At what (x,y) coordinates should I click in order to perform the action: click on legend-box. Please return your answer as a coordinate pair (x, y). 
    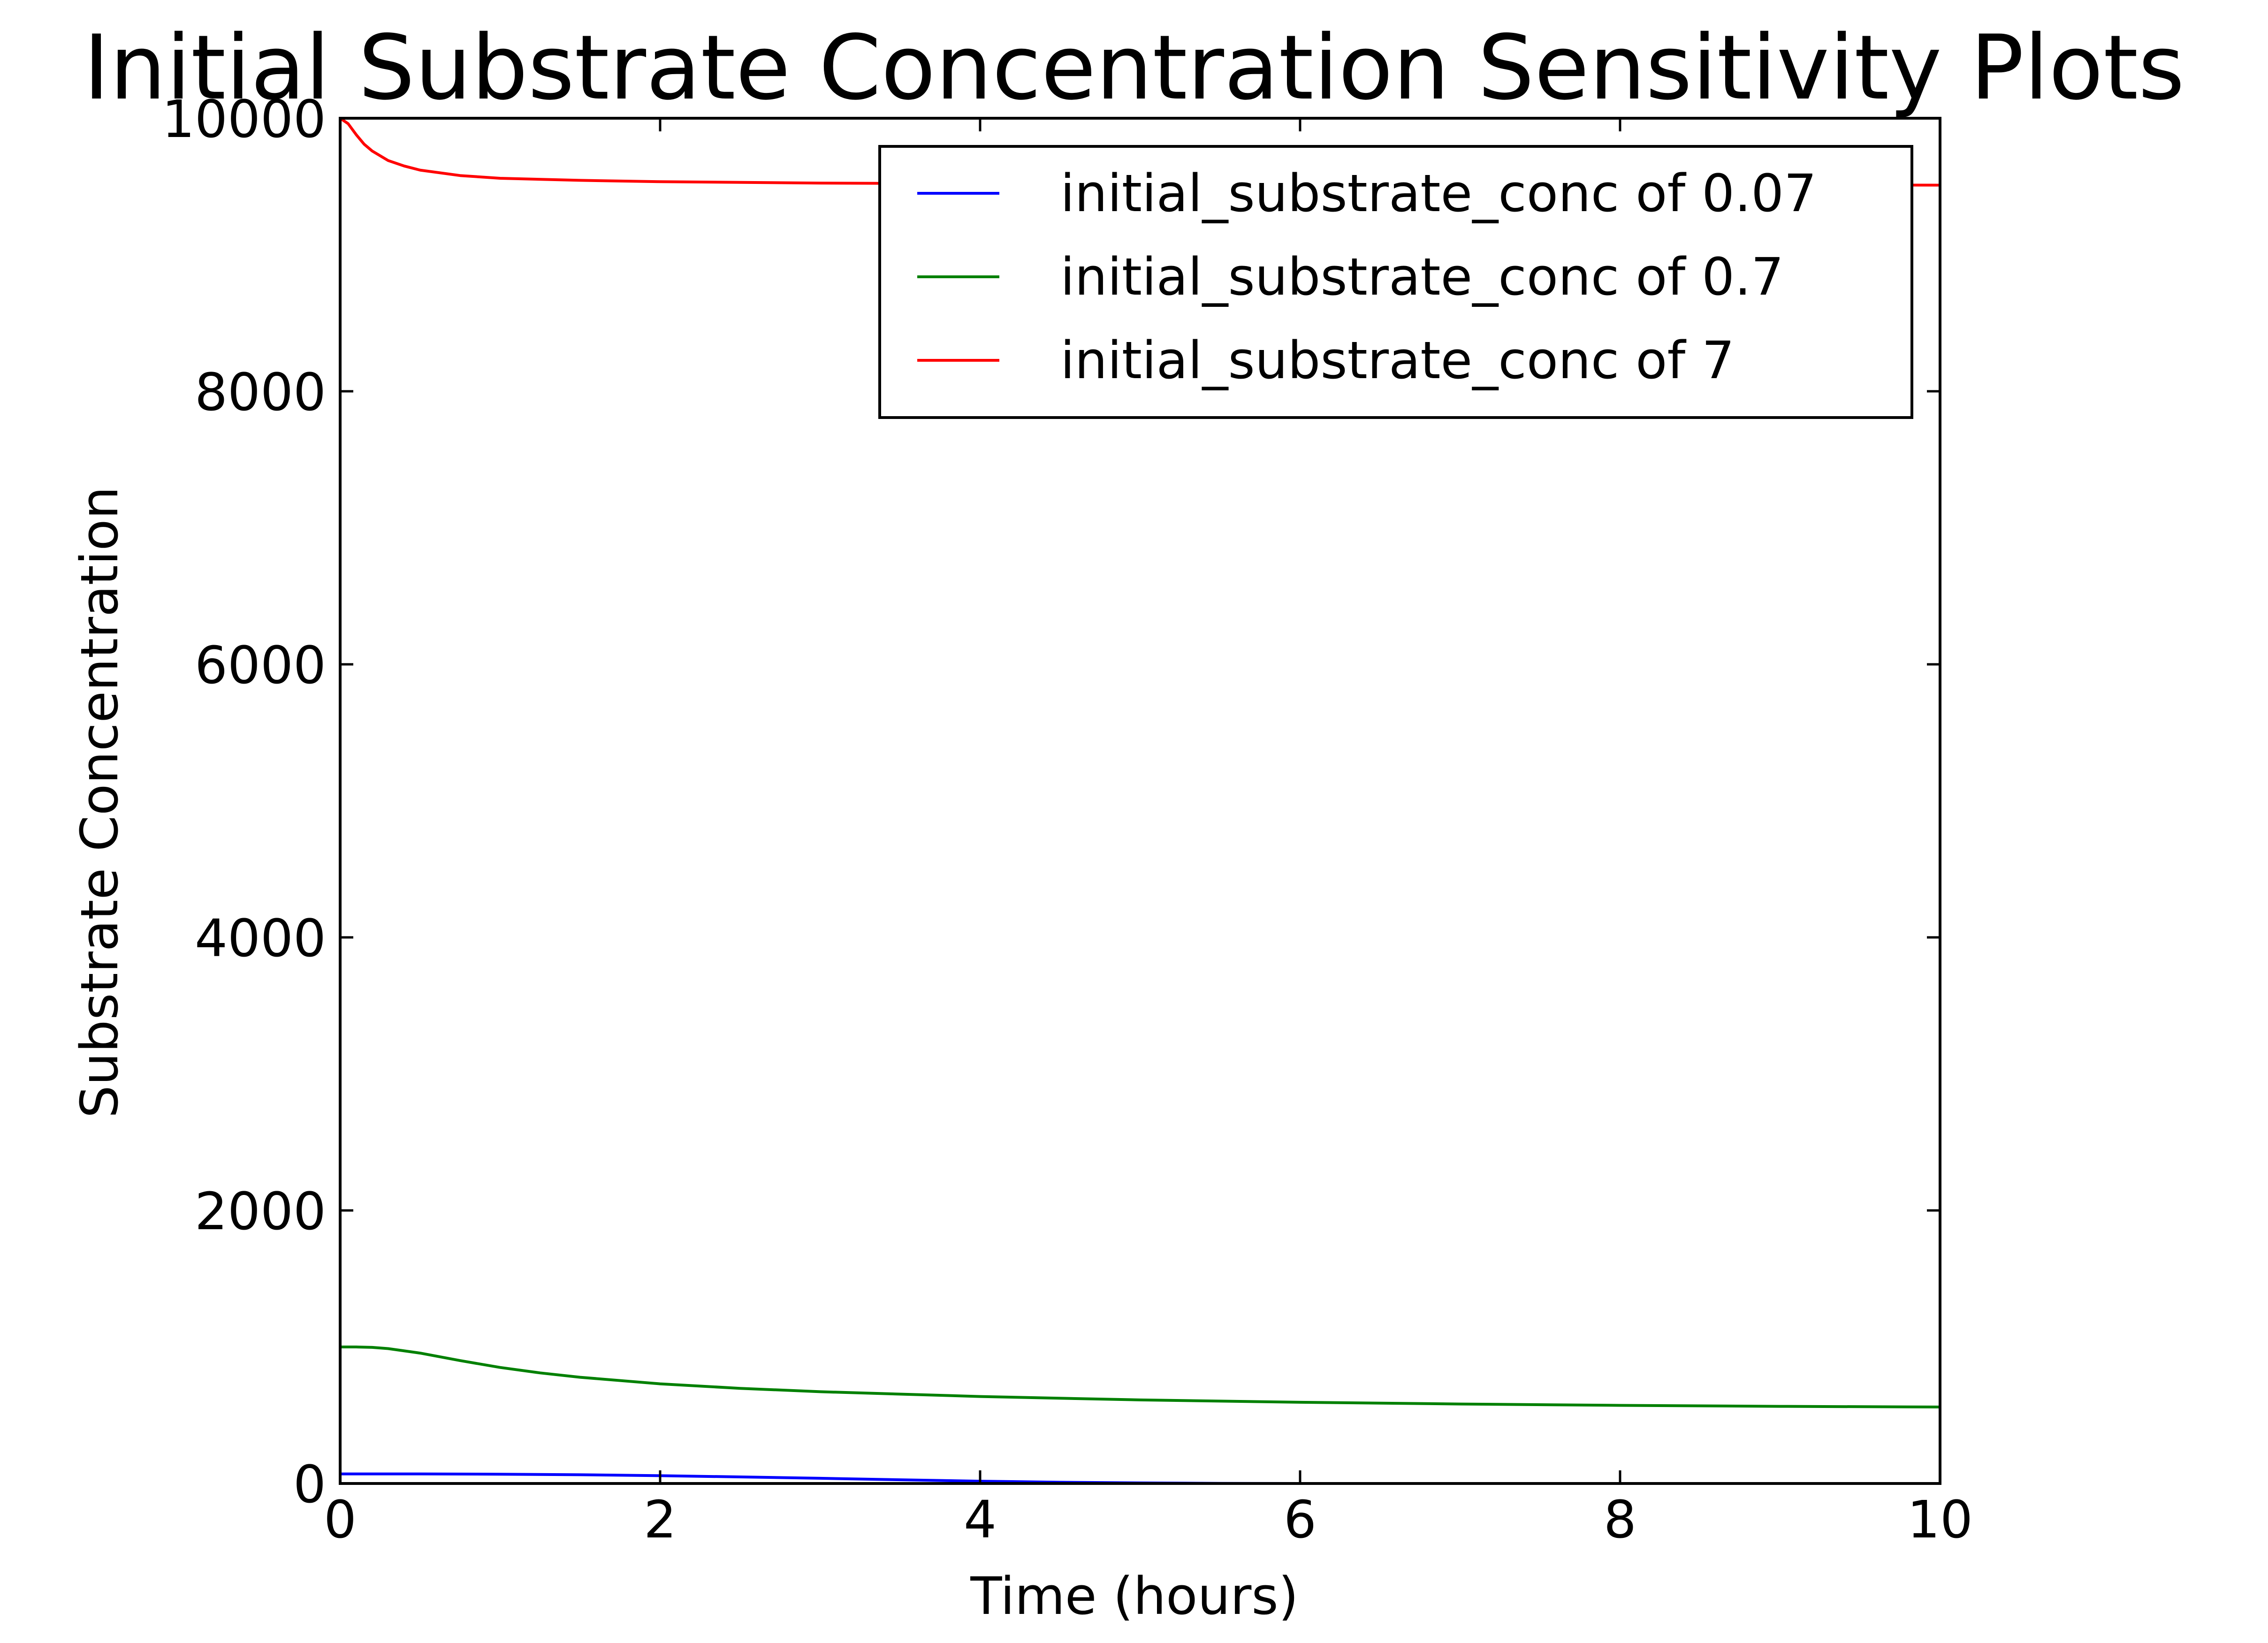
    Looking at the image, I should click on (1395, 282).